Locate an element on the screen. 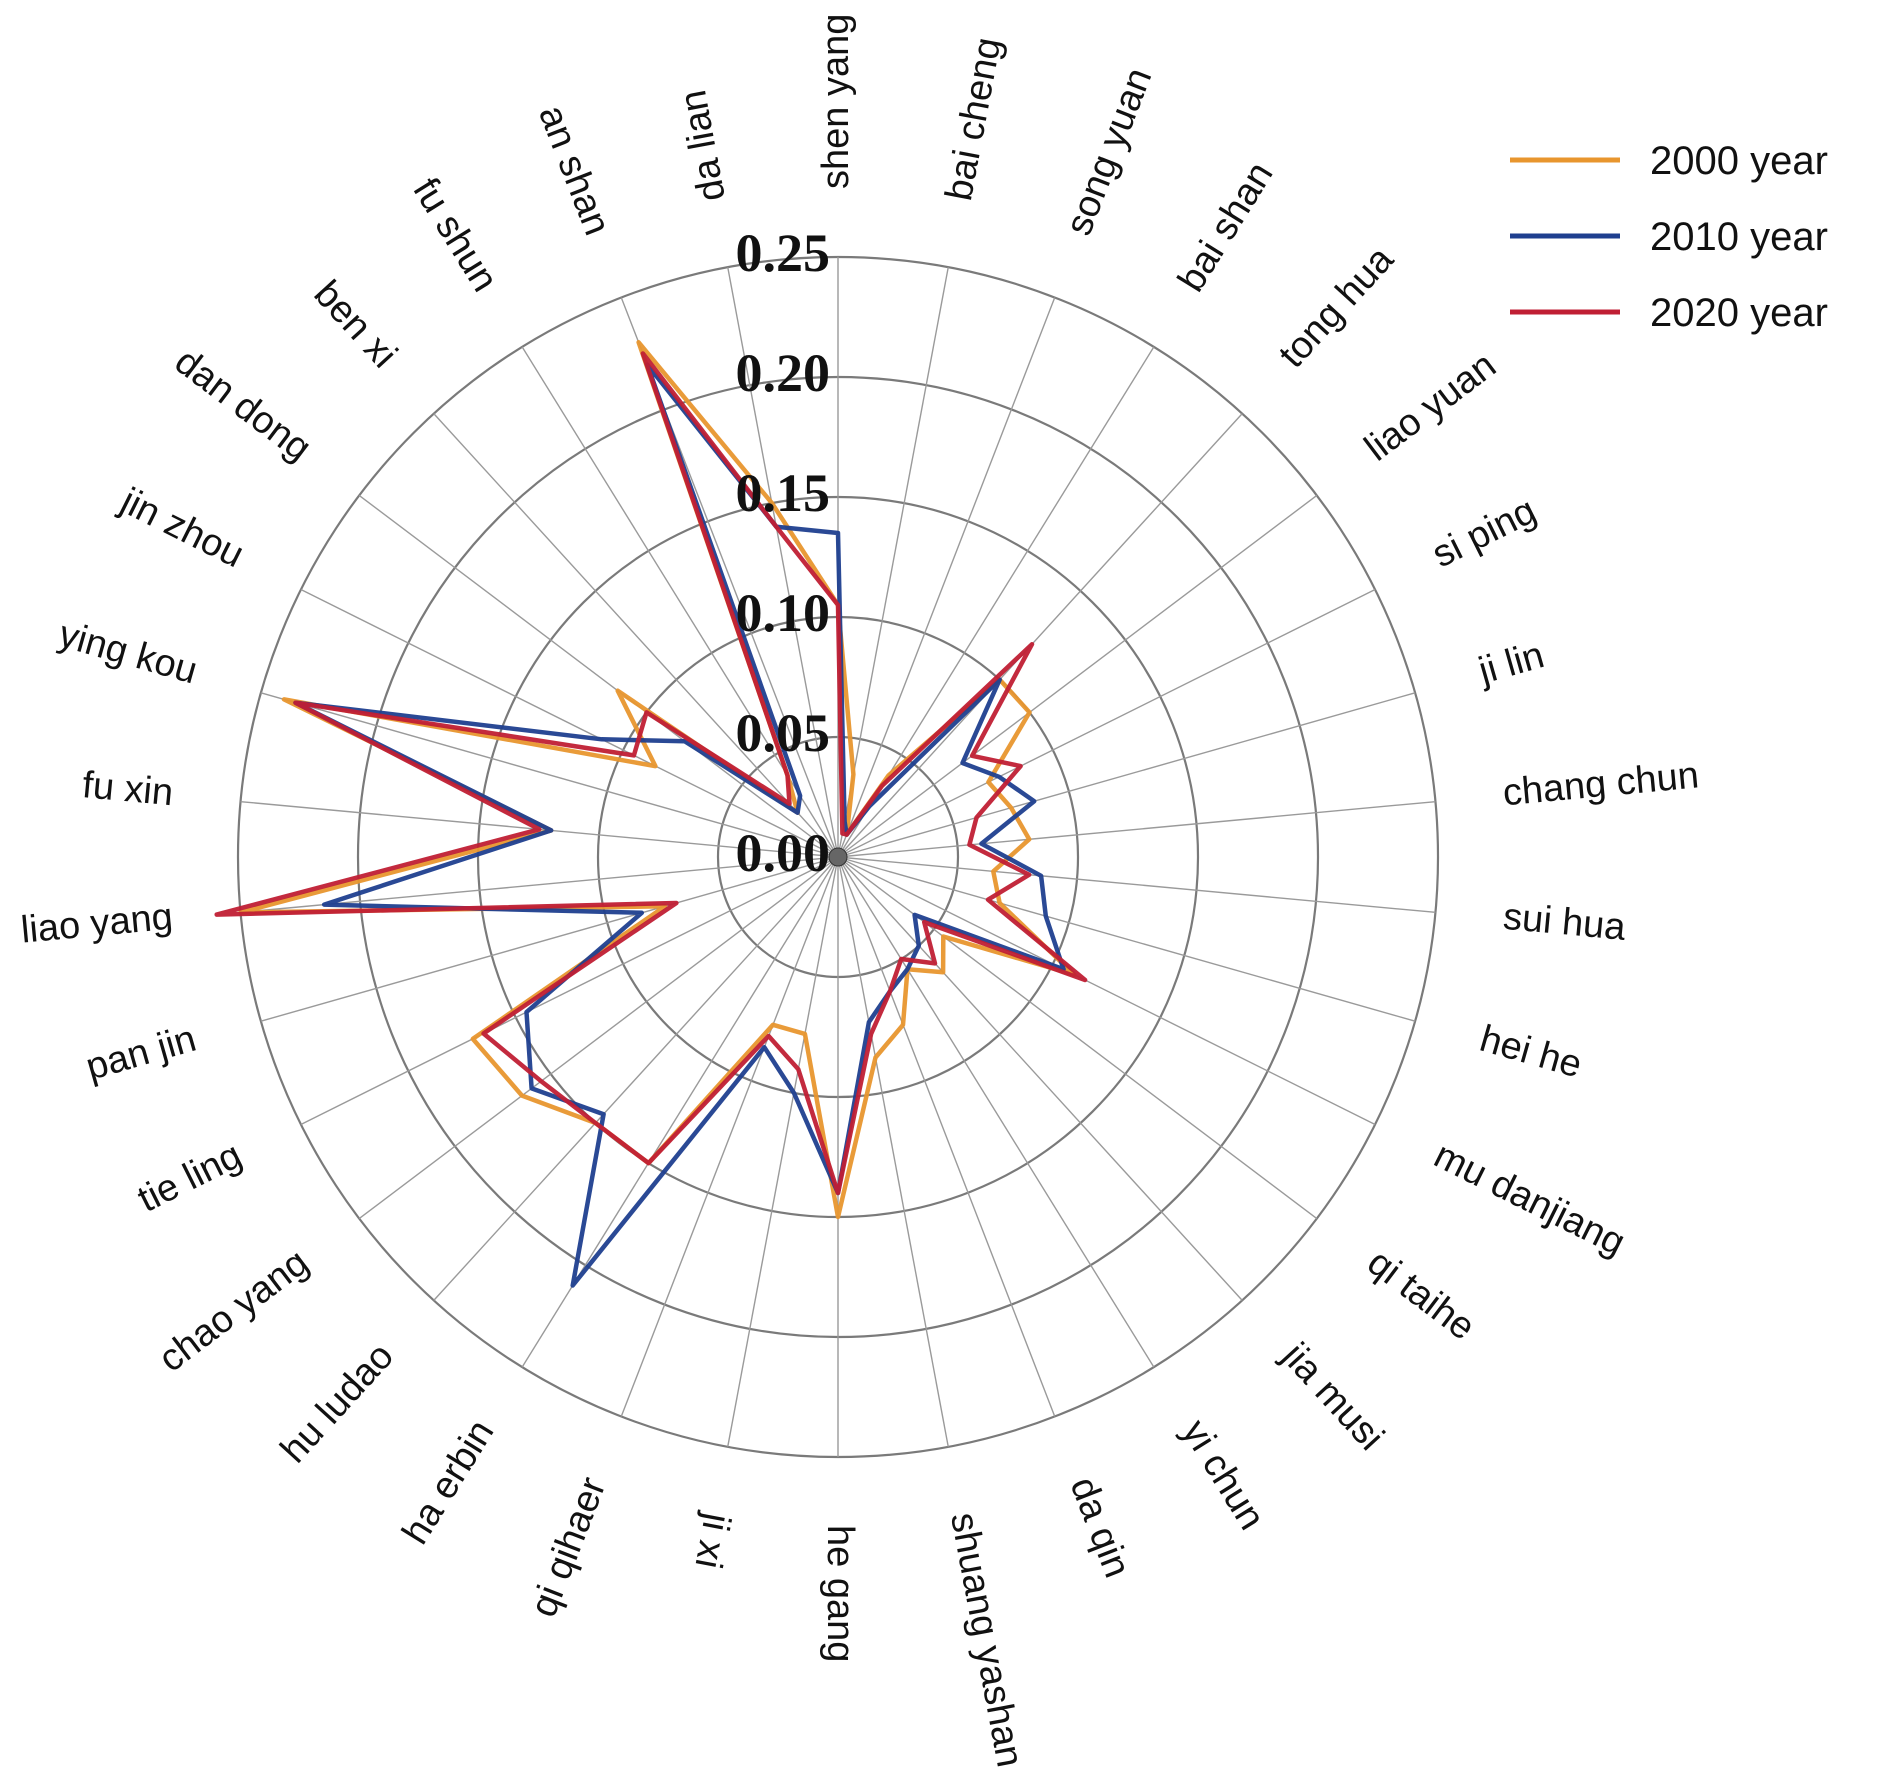  category-label: mu danjiang is located at coordinates (1530, 1199).